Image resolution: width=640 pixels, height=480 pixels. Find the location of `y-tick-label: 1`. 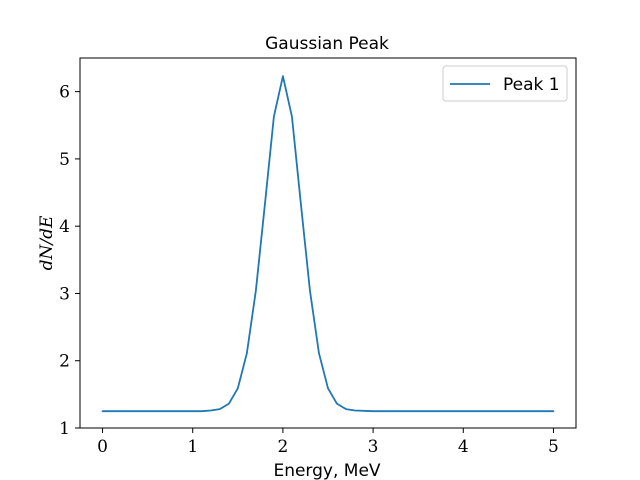

y-tick-label: 1 is located at coordinates (64, 429).